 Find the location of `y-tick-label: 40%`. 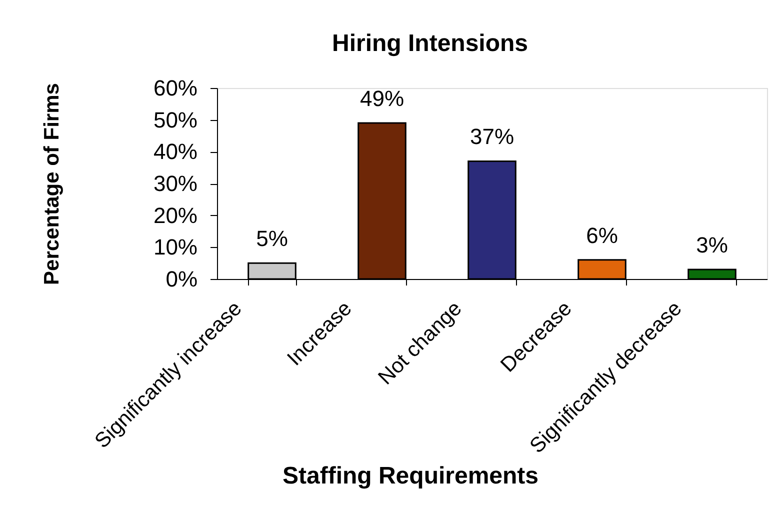

y-tick-label: 40% is located at coordinates (175, 151).